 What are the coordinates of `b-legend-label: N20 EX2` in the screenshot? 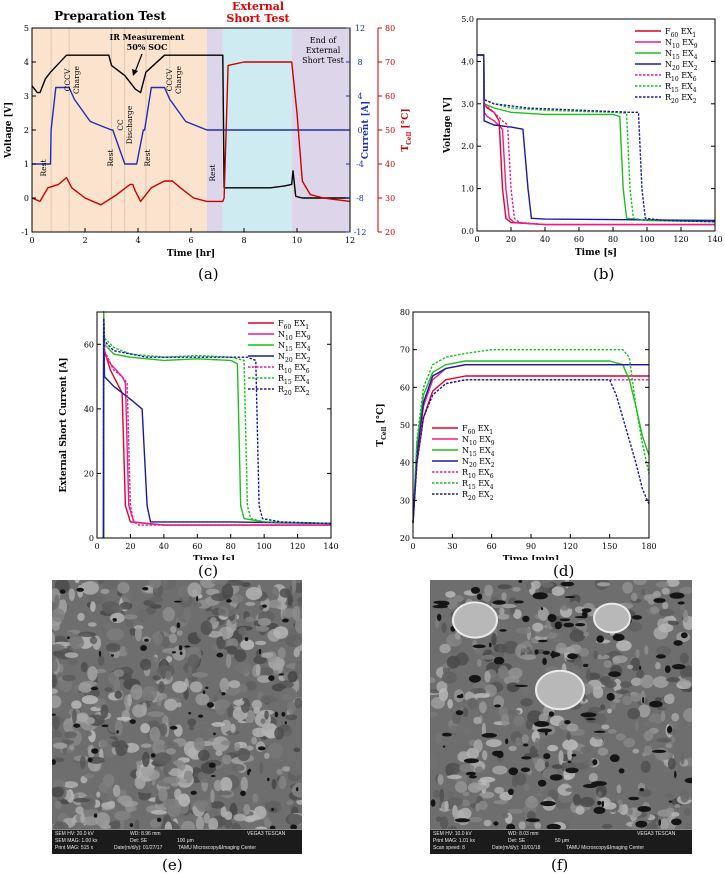 It's located at (681, 66).